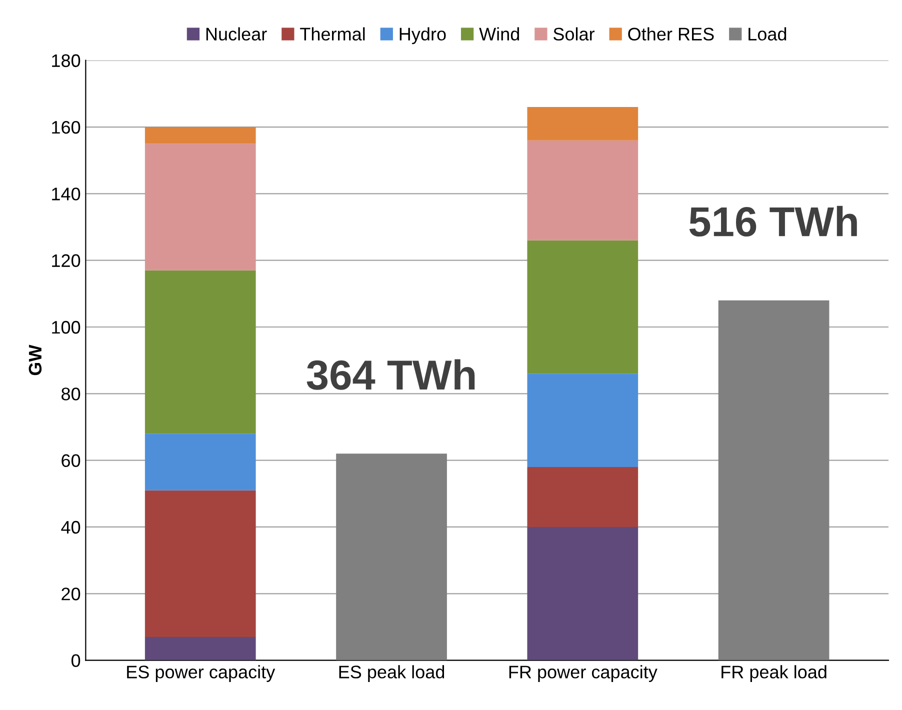  Describe the element at coordinates (201, 673) in the screenshot. I see `x-tick-label: ES power capacity` at that location.